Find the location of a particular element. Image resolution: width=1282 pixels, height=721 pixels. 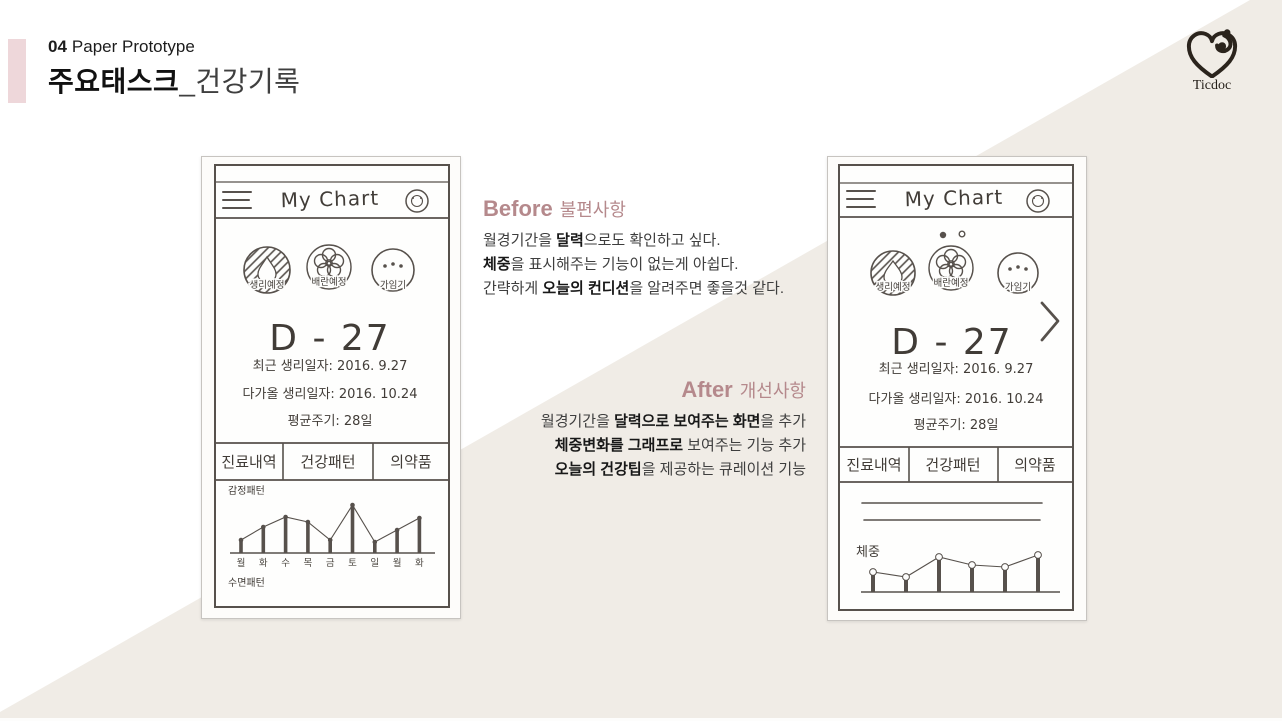

before-heading: Before 불편사항 is located at coordinates (633, 209).